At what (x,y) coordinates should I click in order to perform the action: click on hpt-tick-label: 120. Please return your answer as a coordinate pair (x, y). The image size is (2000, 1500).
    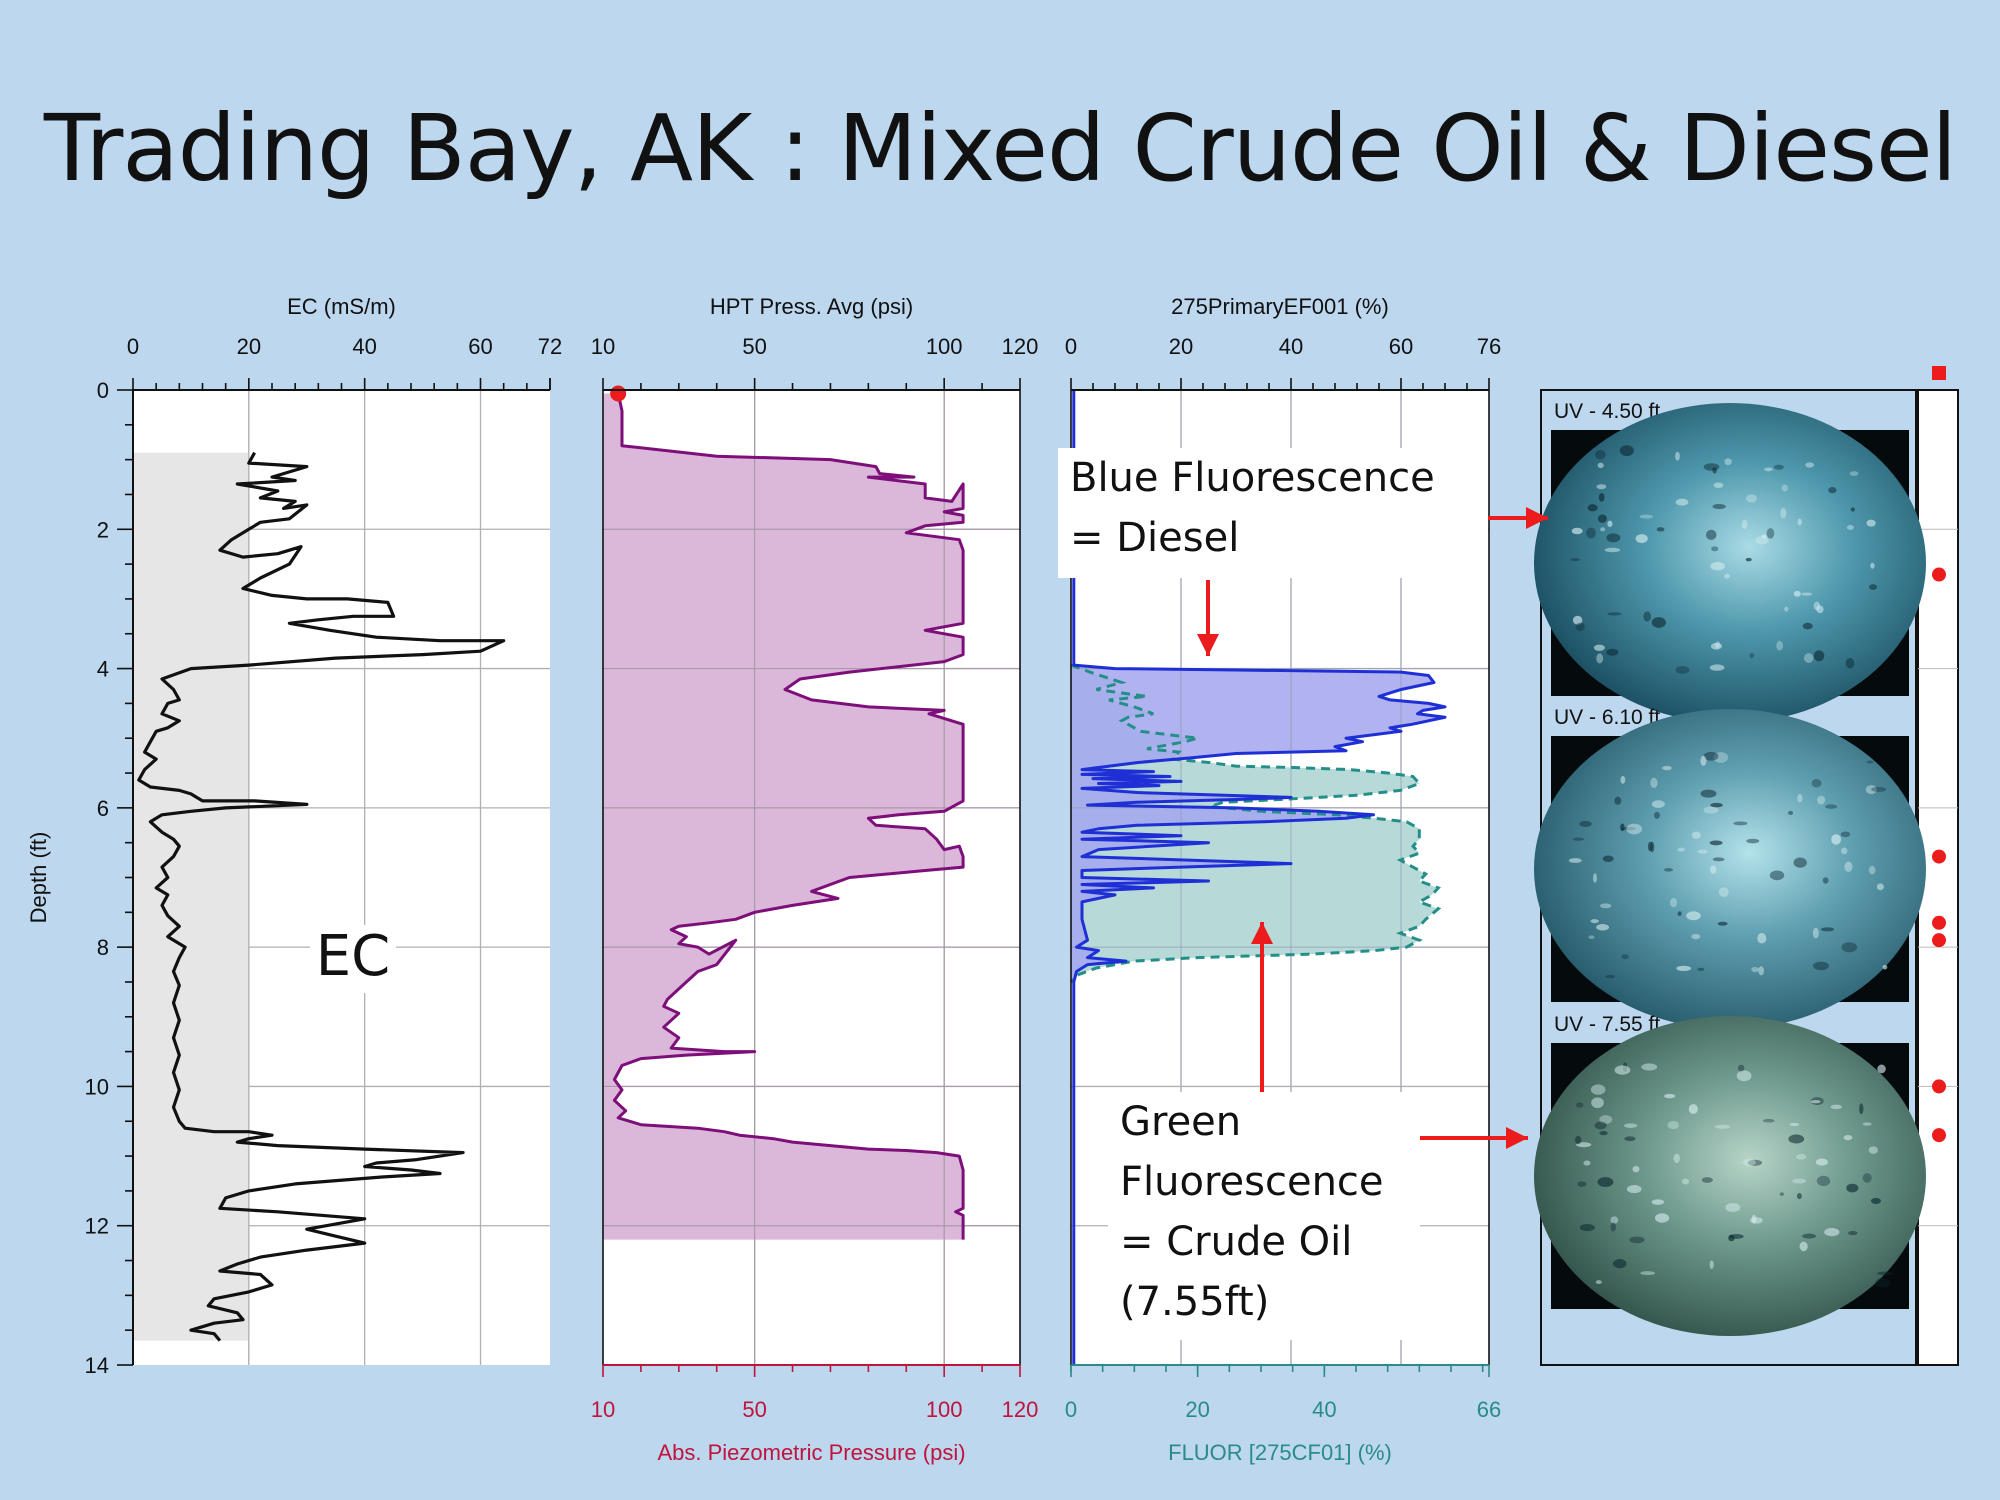
    Looking at the image, I should click on (1020, 346).